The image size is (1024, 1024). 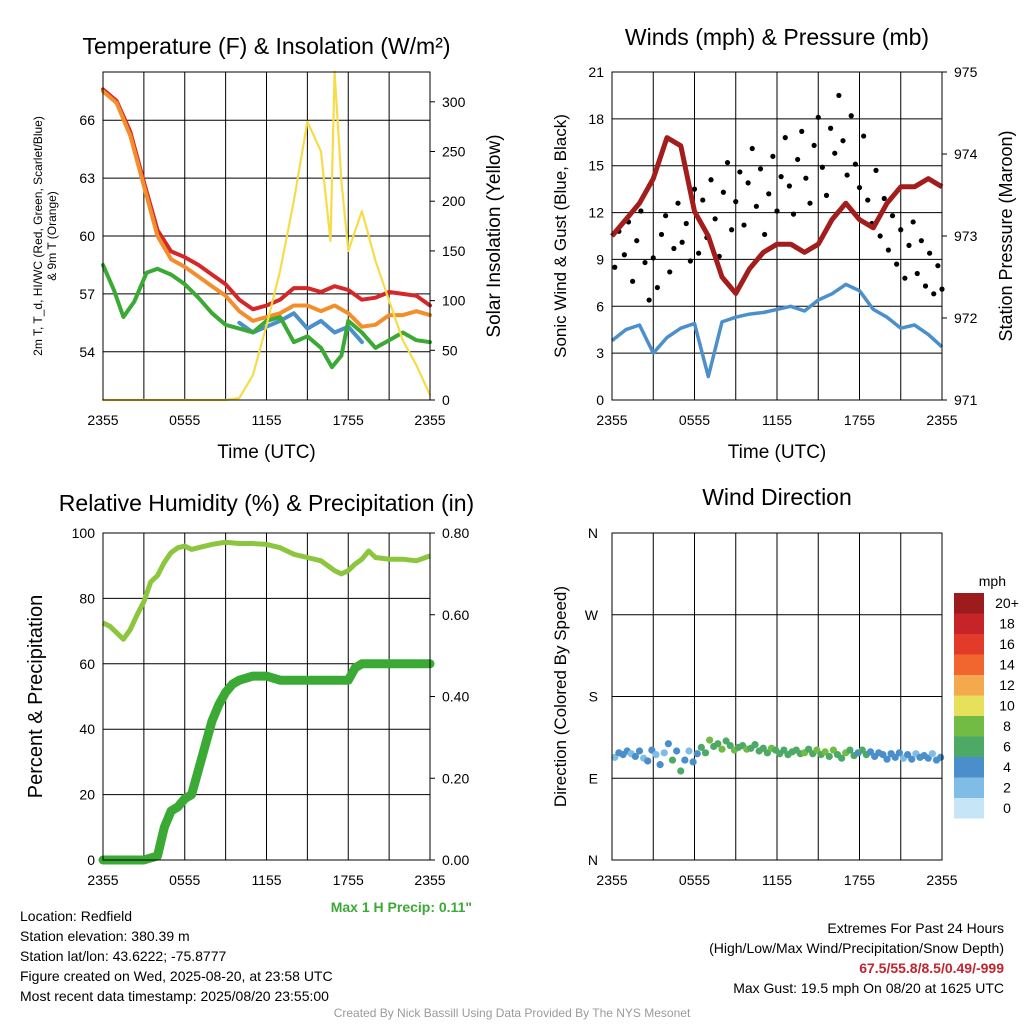 What do you see at coordinates (560, 236) in the screenshot?
I see `y-axis-label: Sonic Wind & Gust (Blue, Black)` at bounding box center [560, 236].